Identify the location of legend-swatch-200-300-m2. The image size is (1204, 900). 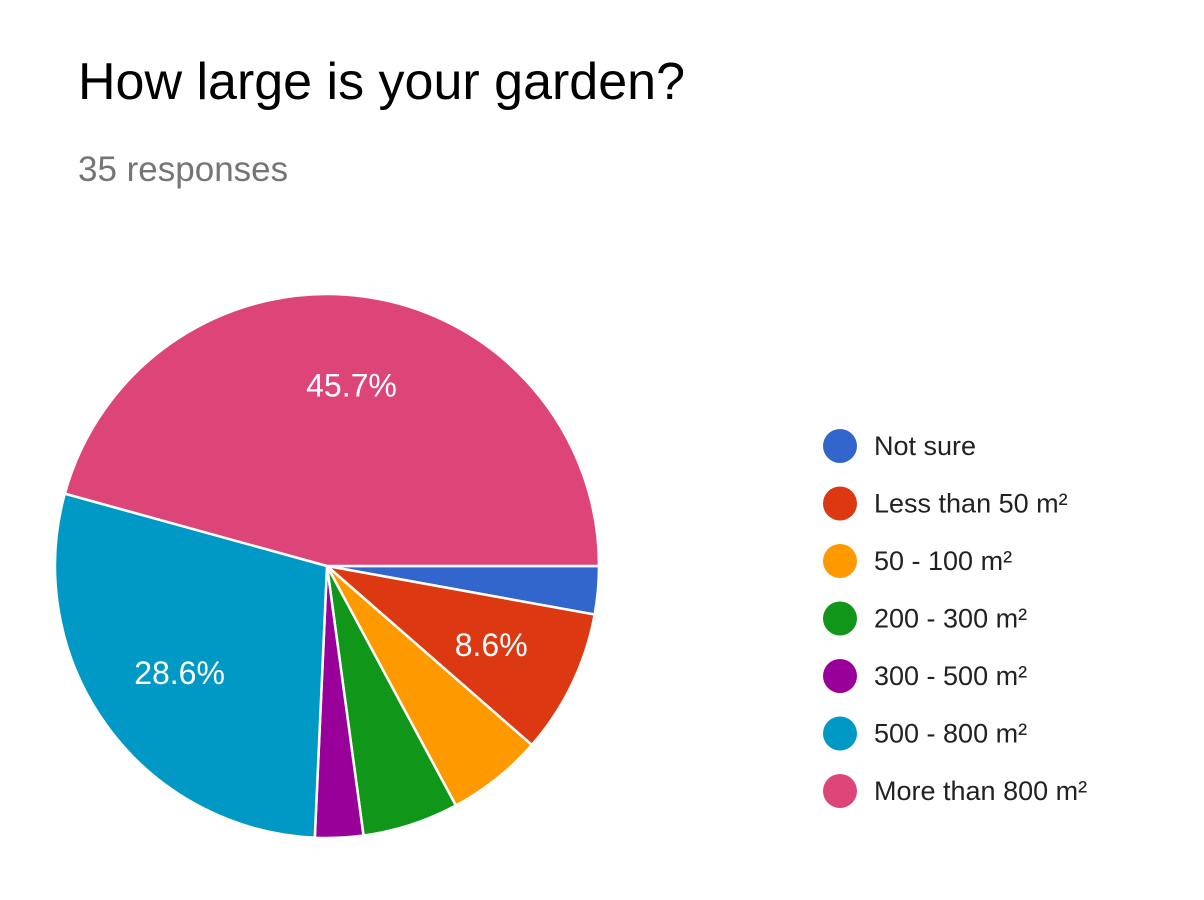
(840, 618).